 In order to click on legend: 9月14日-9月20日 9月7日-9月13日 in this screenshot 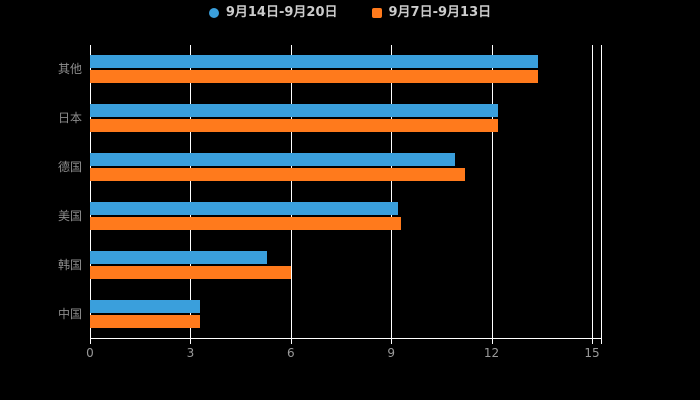, I will do `click(350, 12)`.